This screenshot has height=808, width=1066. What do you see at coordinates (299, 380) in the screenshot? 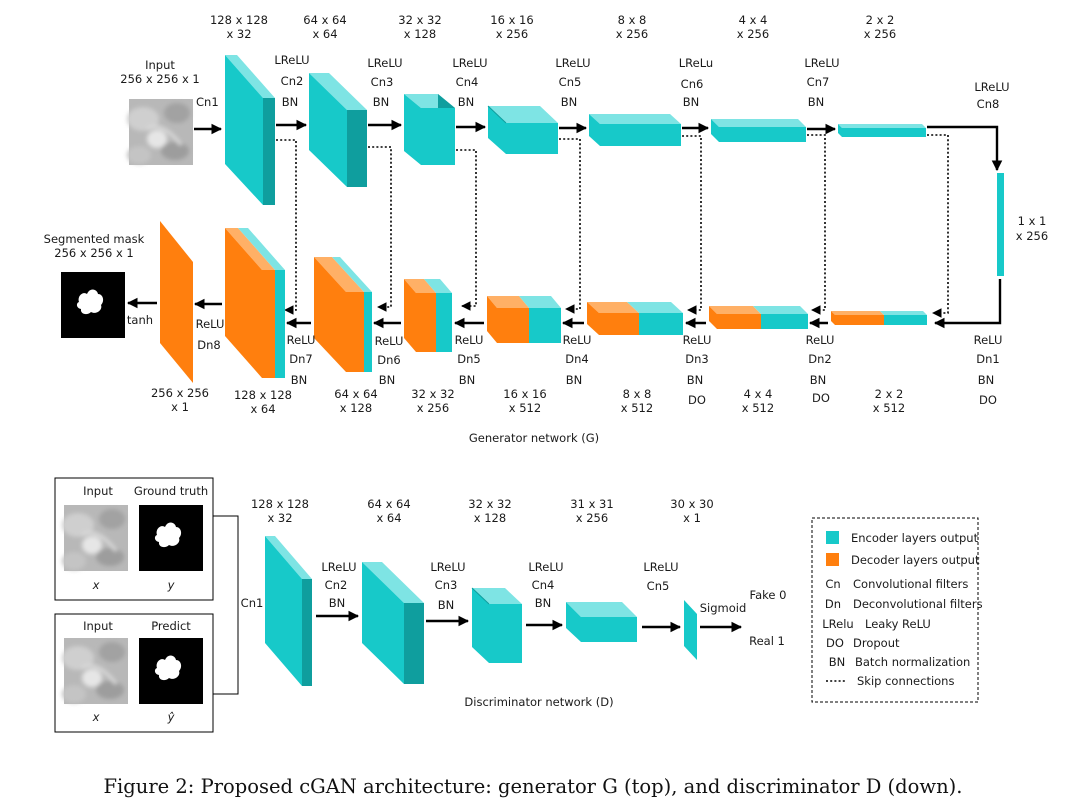
I see `dec-op-bn-7: BN` at bounding box center [299, 380].